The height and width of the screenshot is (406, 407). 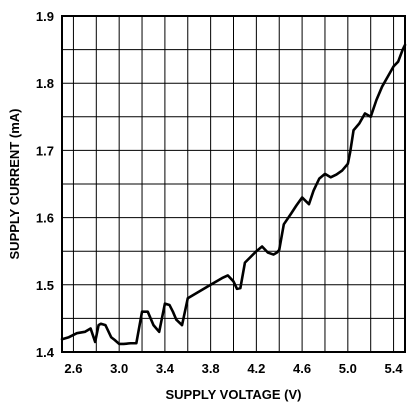 I want to click on x-tick-label: 4.6, so click(x=302, y=368).